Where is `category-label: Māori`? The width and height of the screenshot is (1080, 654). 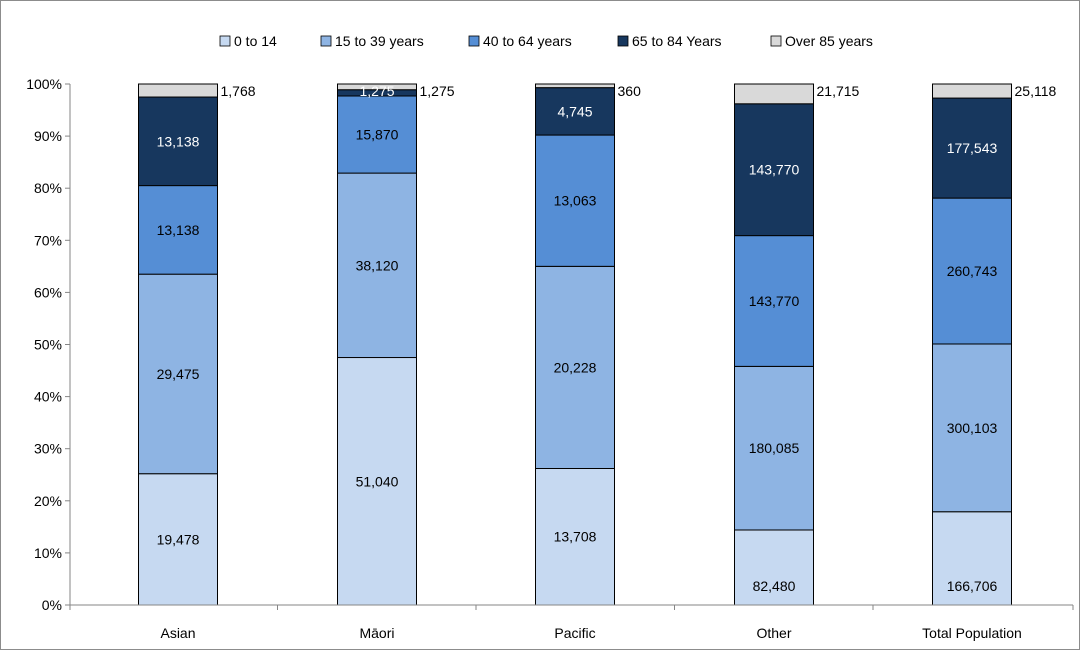 category-label: Māori is located at coordinates (376, 633).